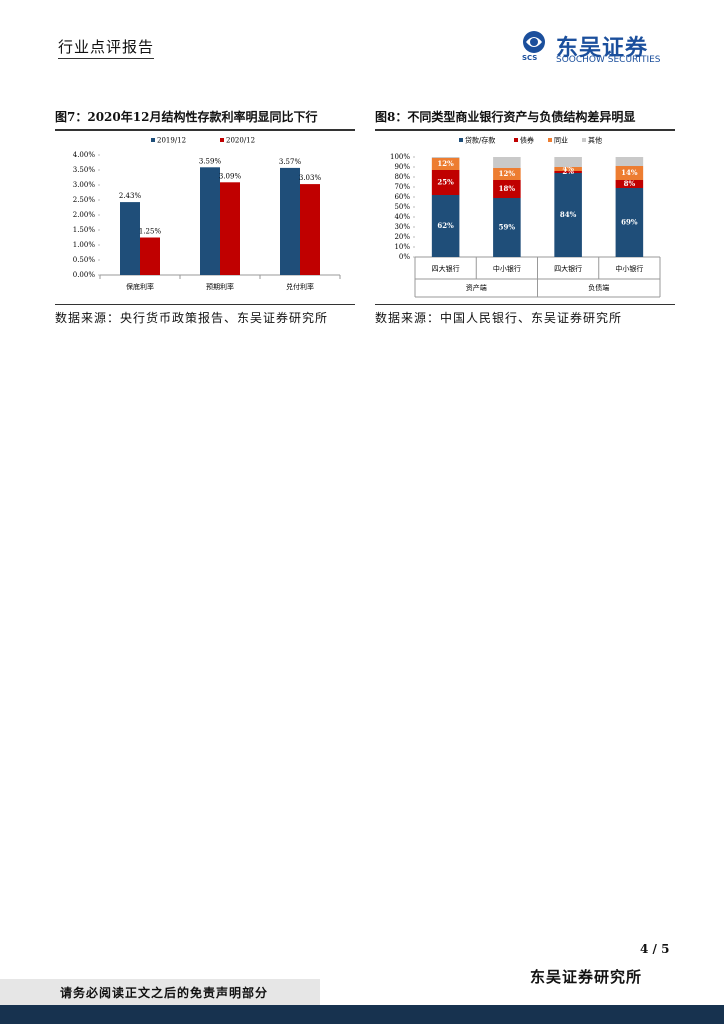 The image size is (724, 1024). I want to click on x-tick-label: 保底利率, so click(140, 286).